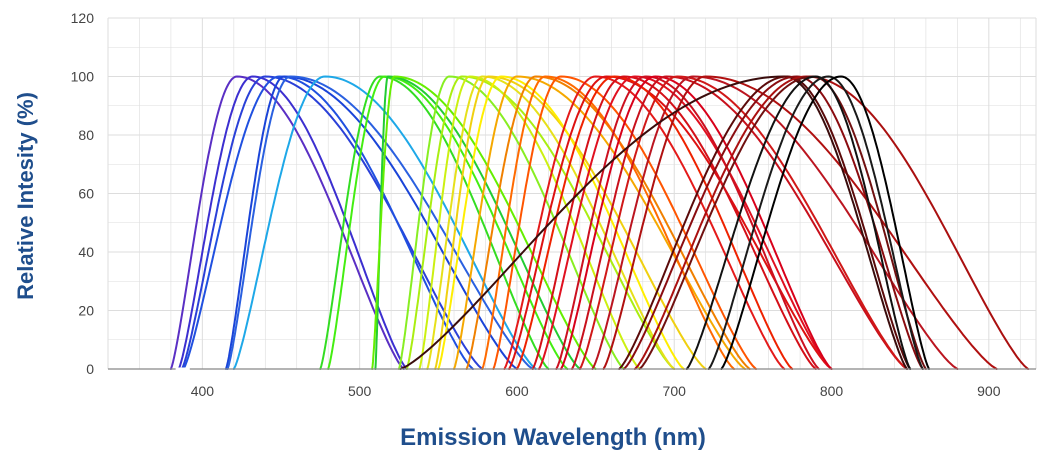  What do you see at coordinates (83, 18) in the screenshot?
I see `y-tick-label: 120` at bounding box center [83, 18].